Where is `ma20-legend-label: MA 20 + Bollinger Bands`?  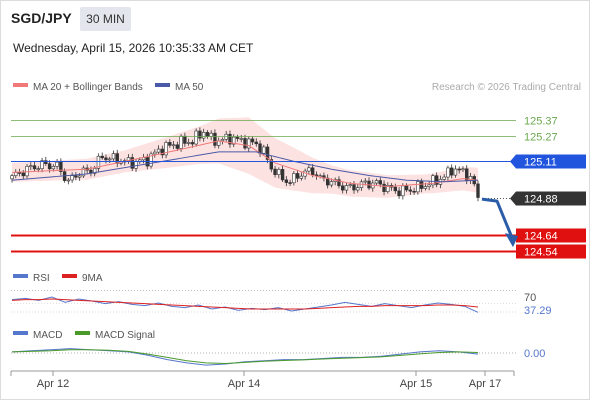
ma20-legend-label: MA 20 + Bollinger Bands is located at coordinates (88, 87).